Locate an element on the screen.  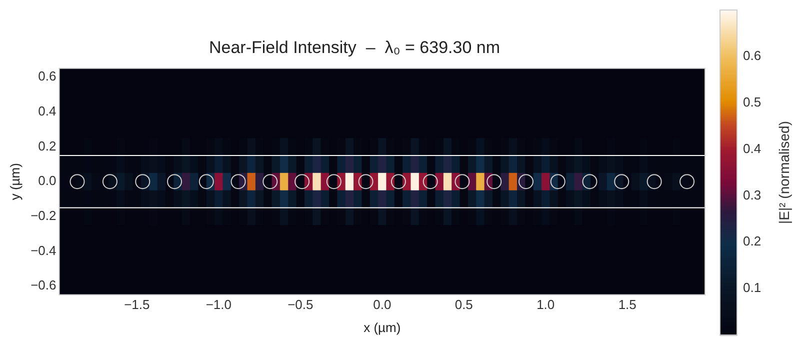
y-tick-label: −0.6 is located at coordinates (43, 285).